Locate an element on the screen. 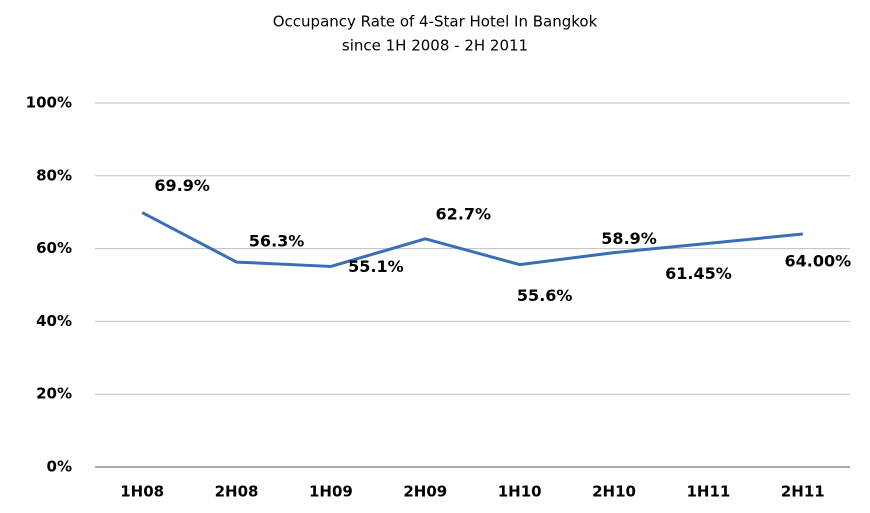 Image resolution: width=870 pixels, height=513 pixels. data-label: 64.00% is located at coordinates (817, 261).